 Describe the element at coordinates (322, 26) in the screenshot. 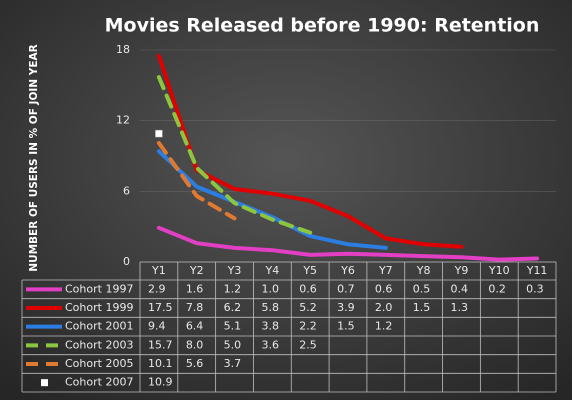

I see `chart-title: Movies Released before 1990: Retention` at that location.